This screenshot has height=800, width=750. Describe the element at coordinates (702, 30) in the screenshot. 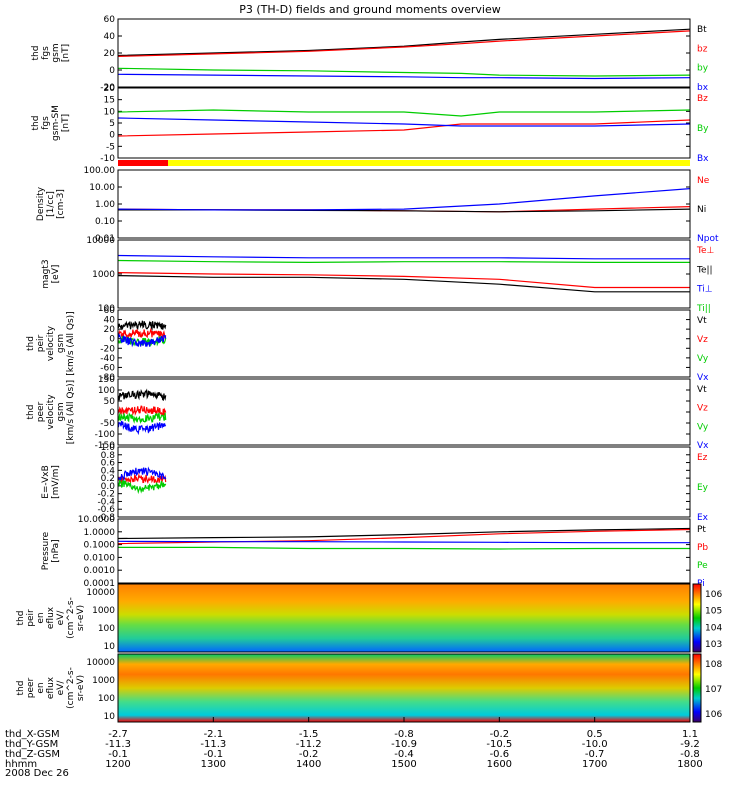

I see `legend-fgs_gsm-0: Bt` at that location.